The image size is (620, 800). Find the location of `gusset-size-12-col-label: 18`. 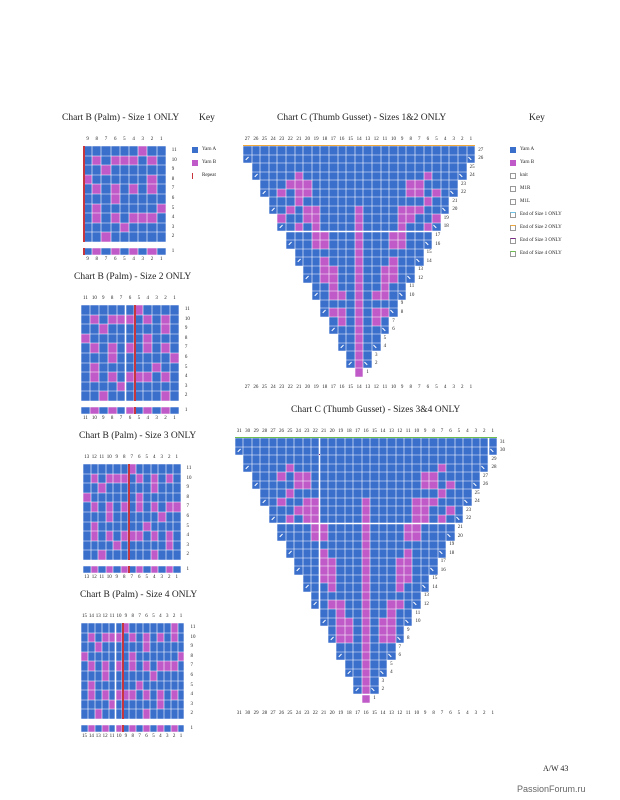

gusset-size-12-col-label: 18 is located at coordinates (325, 139).